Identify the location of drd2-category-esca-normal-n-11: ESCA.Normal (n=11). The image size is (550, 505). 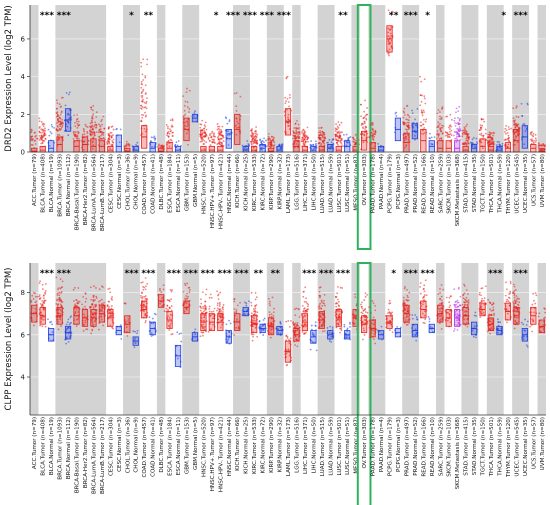
(177, 176).